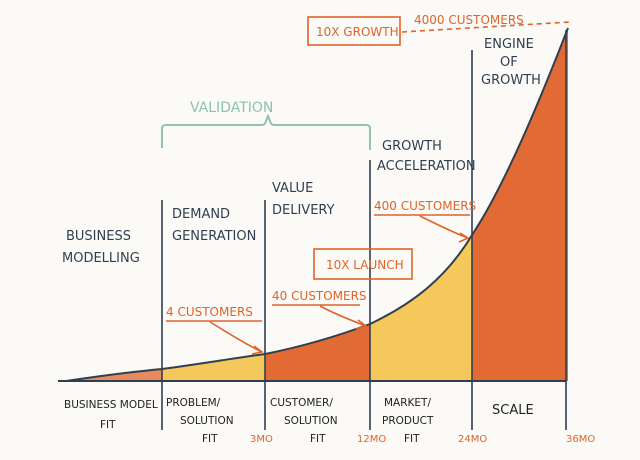 The width and height of the screenshot is (640, 460). I want to click on annotation-40-customers: 40 CUSTOMERS, so click(319, 296).